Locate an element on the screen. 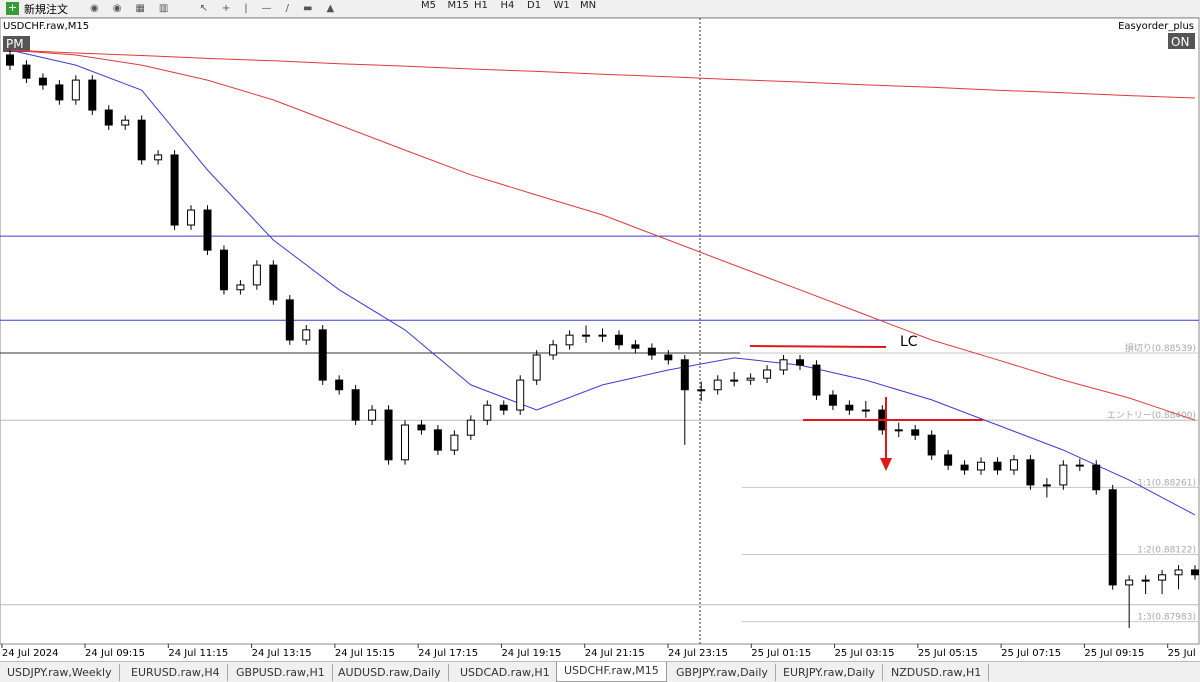 This screenshot has width=1200, height=682. symbol-tab: AUDUSD.raw,Daily is located at coordinates (390, 672).